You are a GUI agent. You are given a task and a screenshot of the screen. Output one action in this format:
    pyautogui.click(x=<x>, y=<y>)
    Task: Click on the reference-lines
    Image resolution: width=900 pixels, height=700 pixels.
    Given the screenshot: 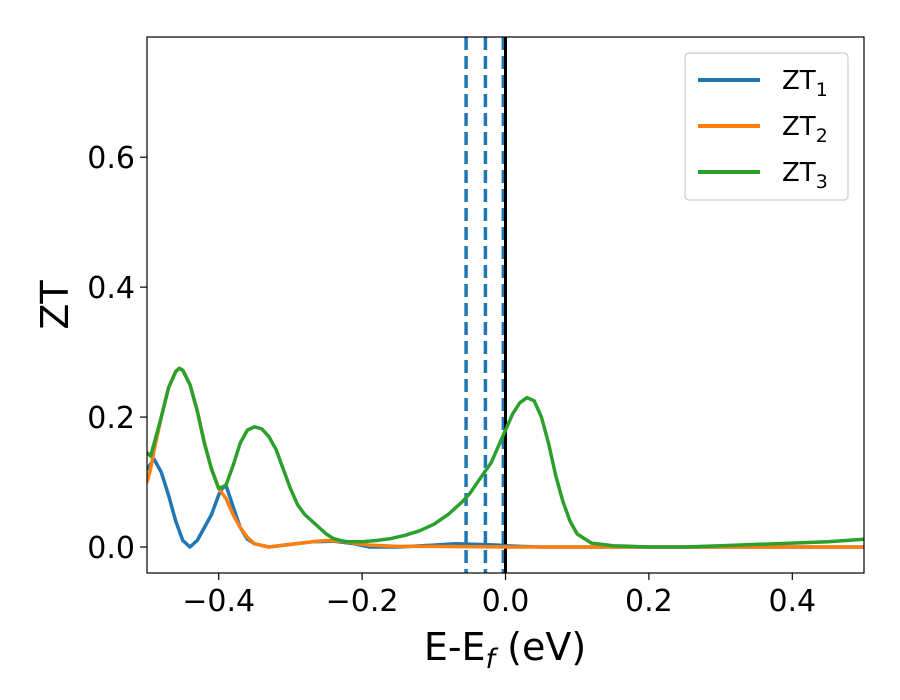 What is the action you would take?
    pyautogui.click(x=485, y=305)
    